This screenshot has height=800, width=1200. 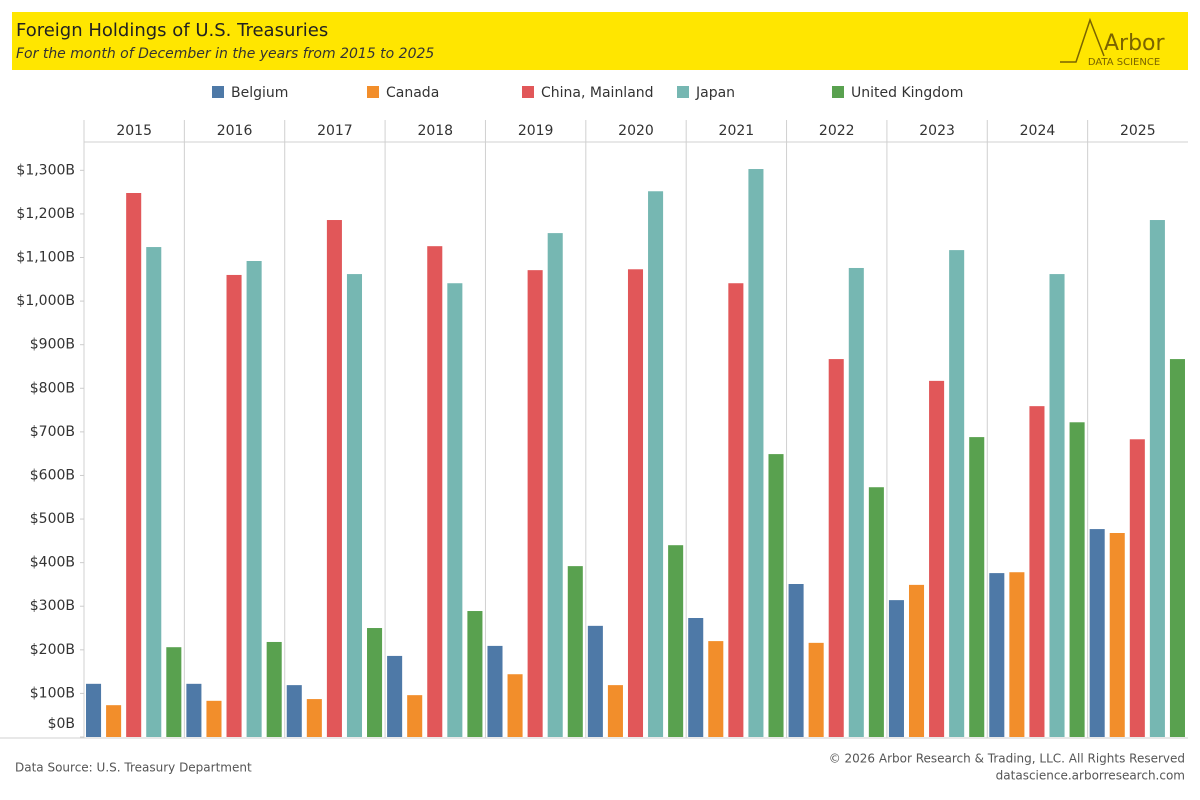 I want to click on y-tick-label: $1,100B, so click(x=45, y=258).